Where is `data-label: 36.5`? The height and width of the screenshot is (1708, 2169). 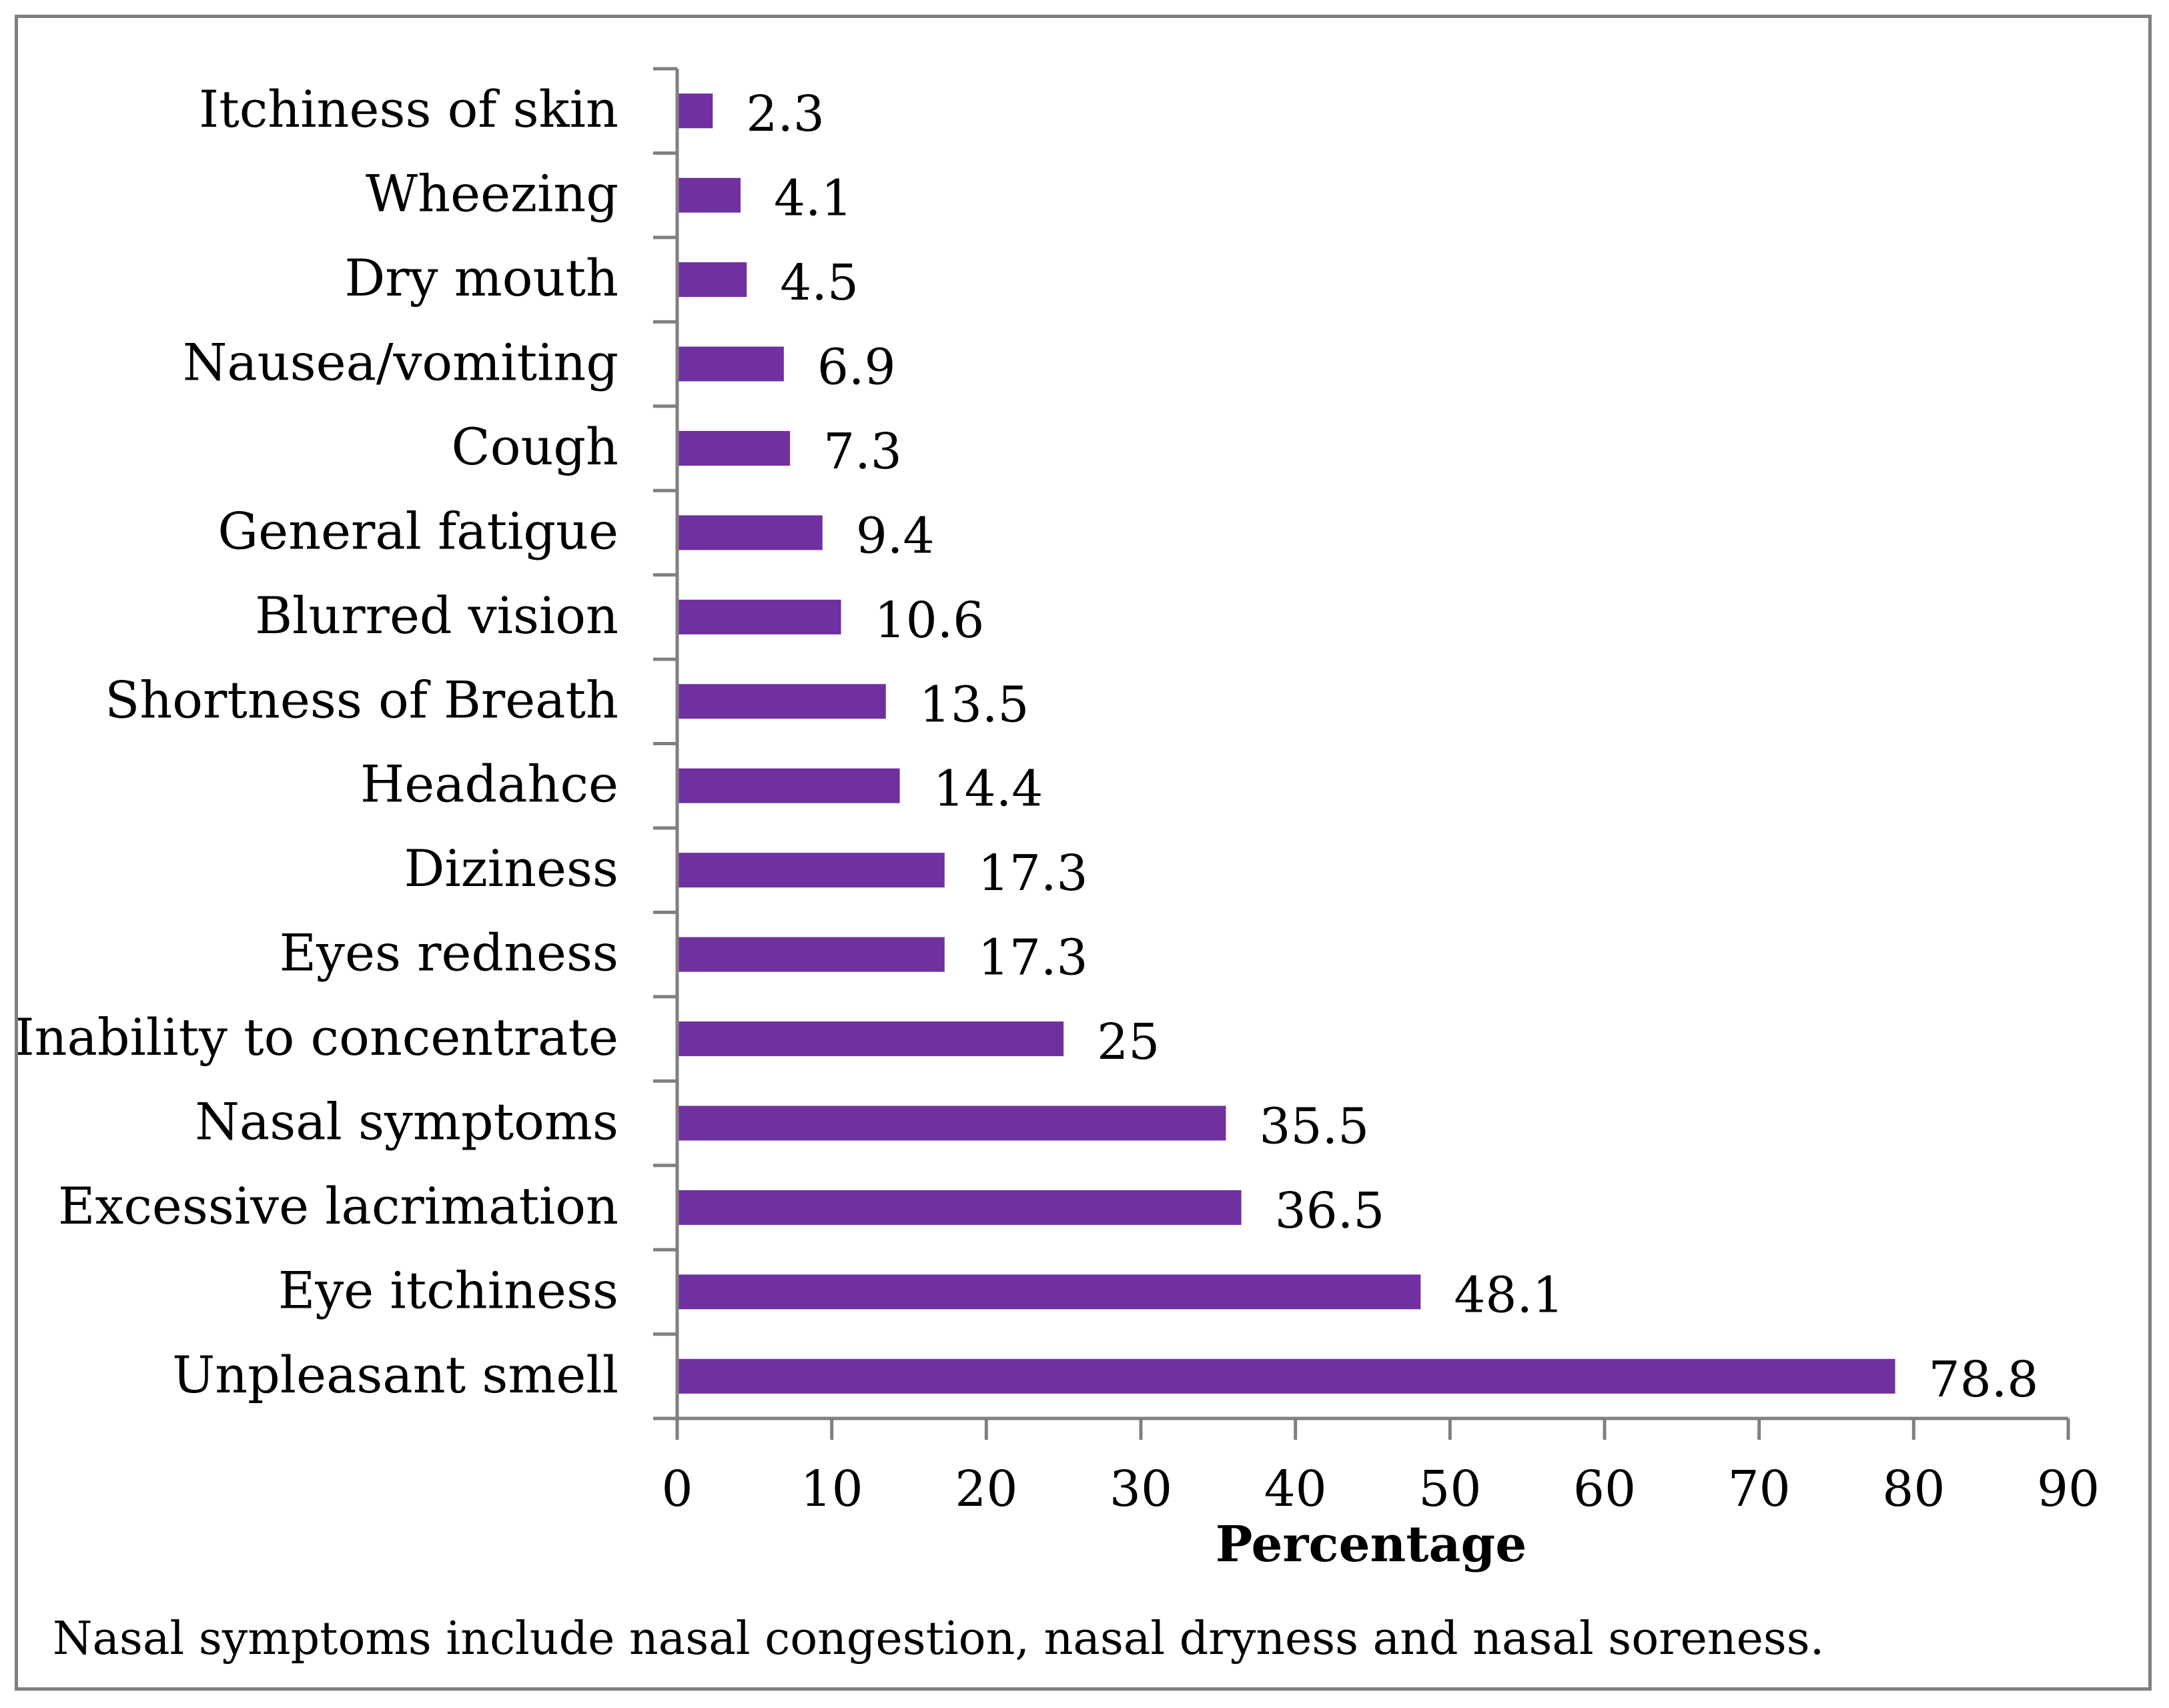
data-label: 36.5 is located at coordinates (1330, 1211).